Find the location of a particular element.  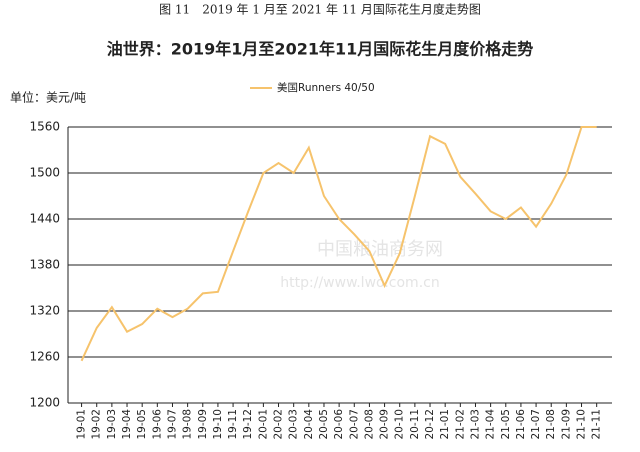

x-tick-label: 21-02 is located at coordinates (460, 424).